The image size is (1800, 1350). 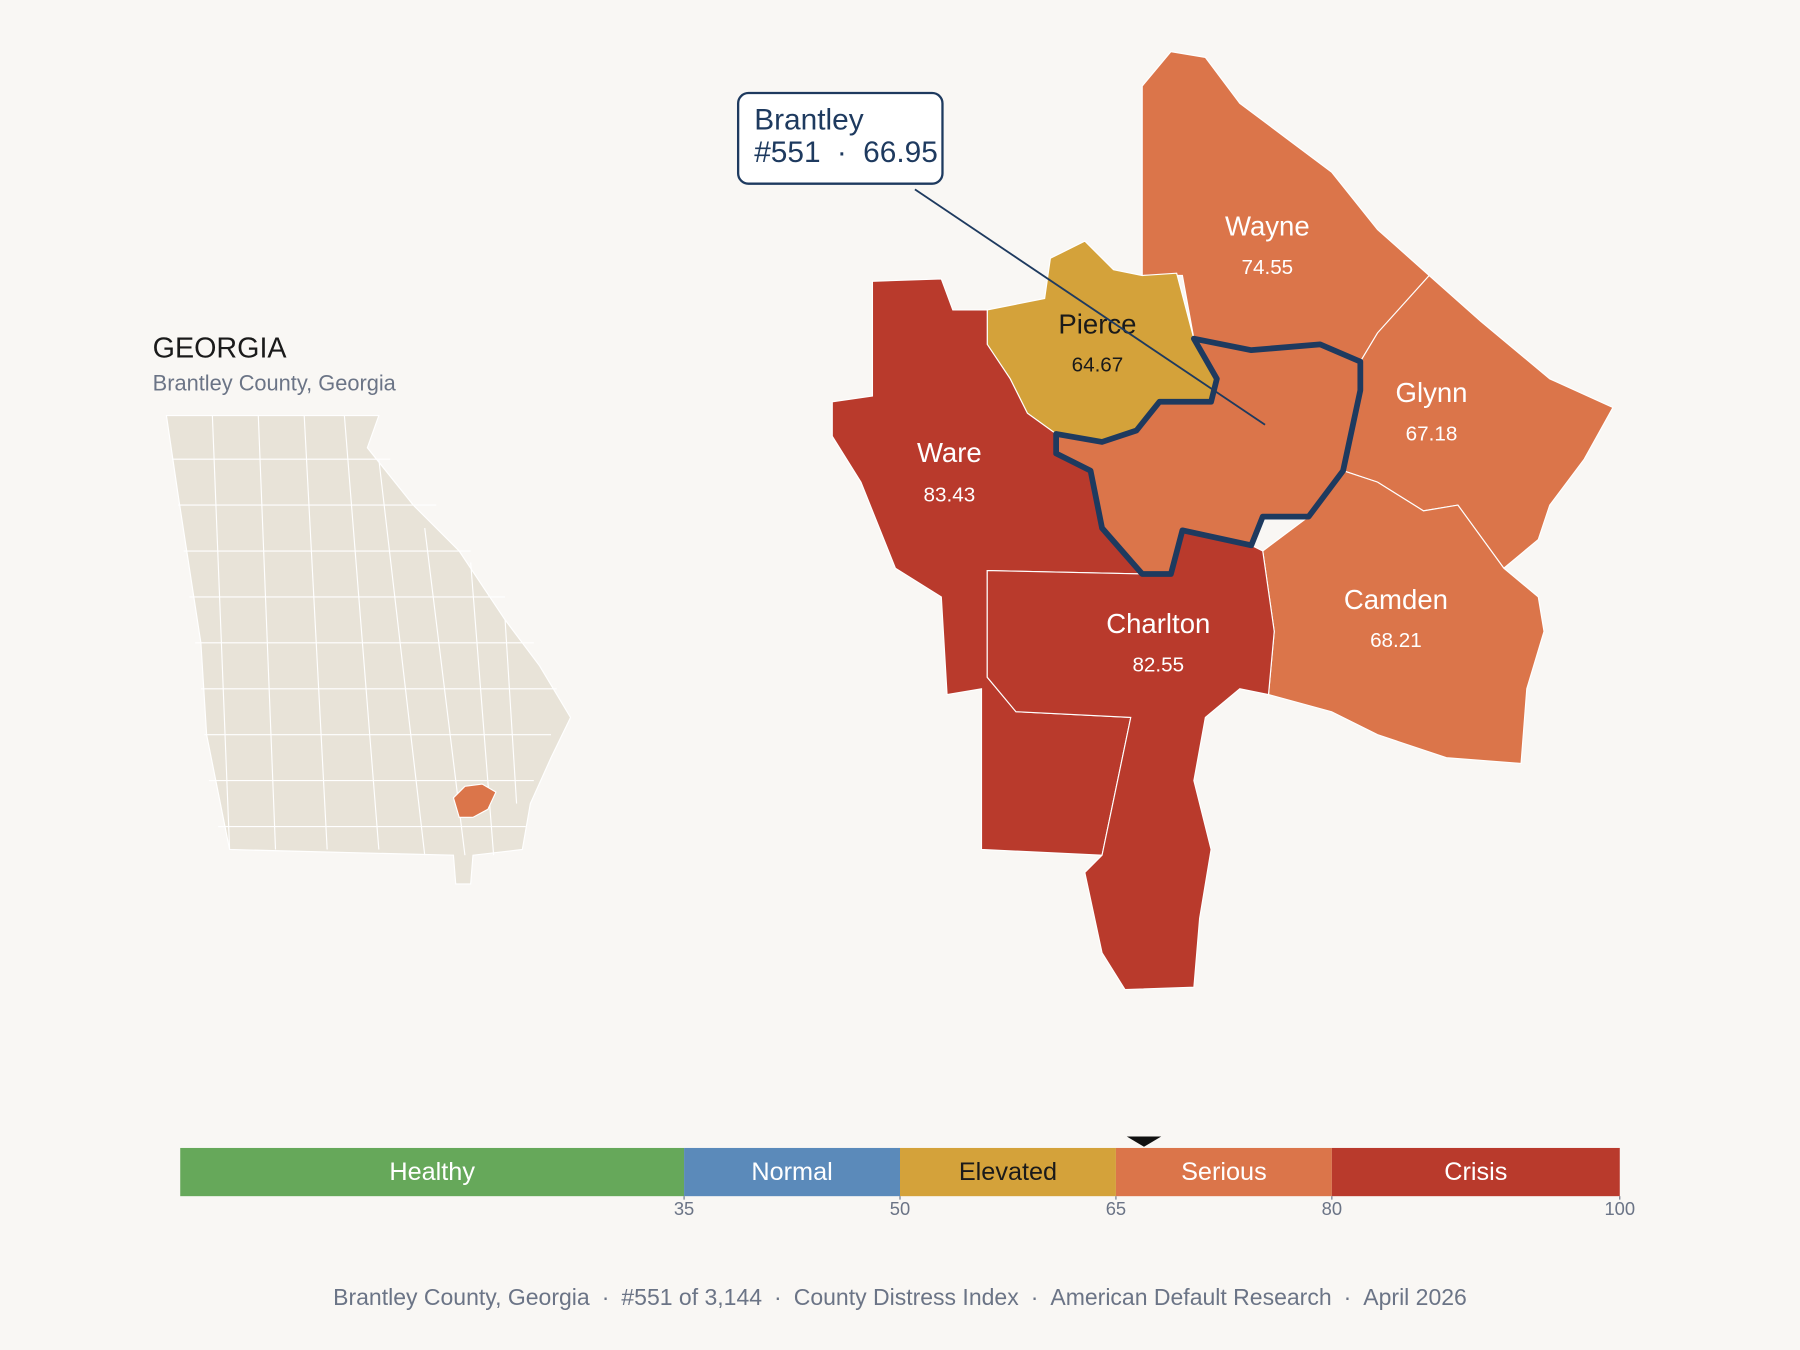 What do you see at coordinates (1267, 267) in the screenshot?
I see `county-value: 74.55` at bounding box center [1267, 267].